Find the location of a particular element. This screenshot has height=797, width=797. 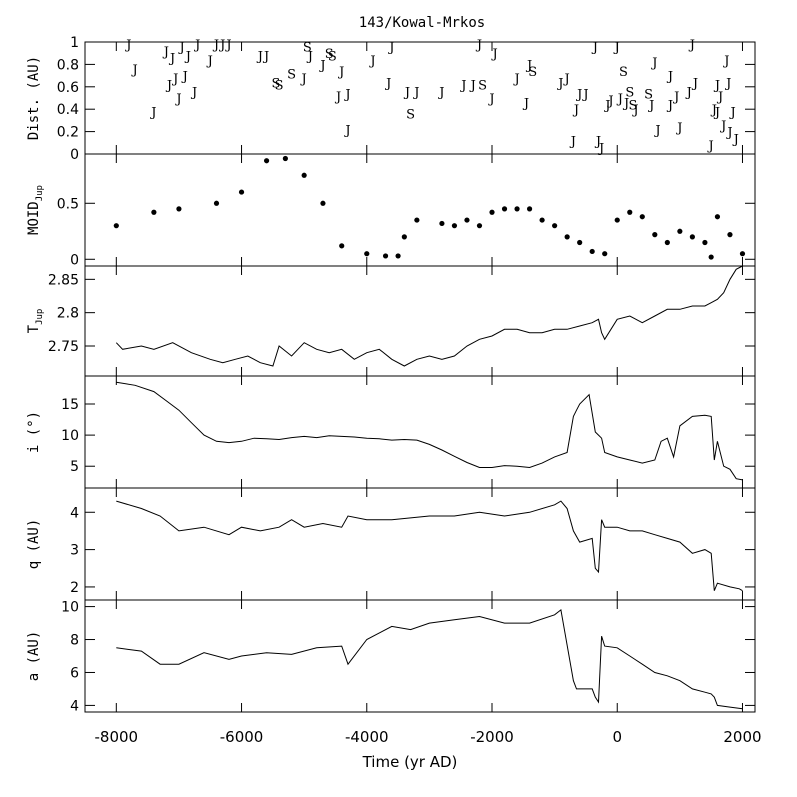

x-tick-label: -8000 is located at coordinates (117, 737).